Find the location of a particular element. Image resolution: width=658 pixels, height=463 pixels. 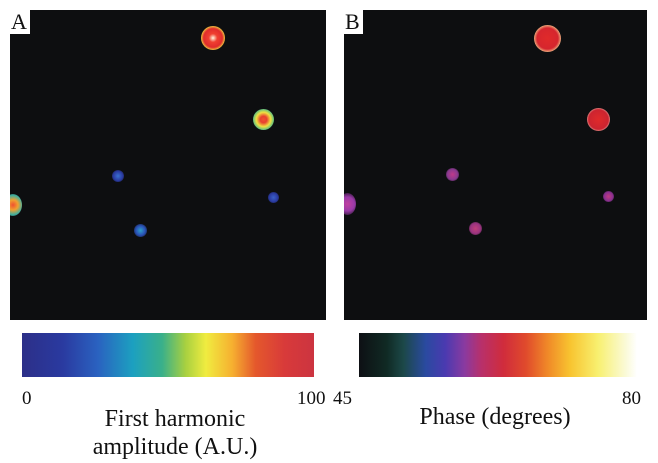

colorbar-a-min-label: 0 is located at coordinates (27, 398).